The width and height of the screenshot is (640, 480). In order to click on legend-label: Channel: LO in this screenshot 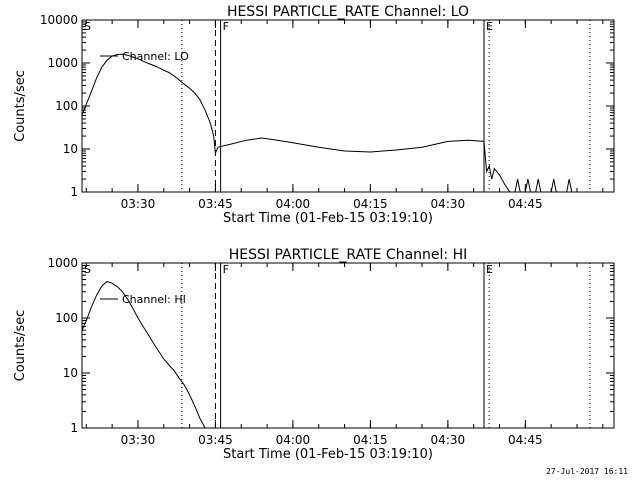, I will do `click(155, 56)`.